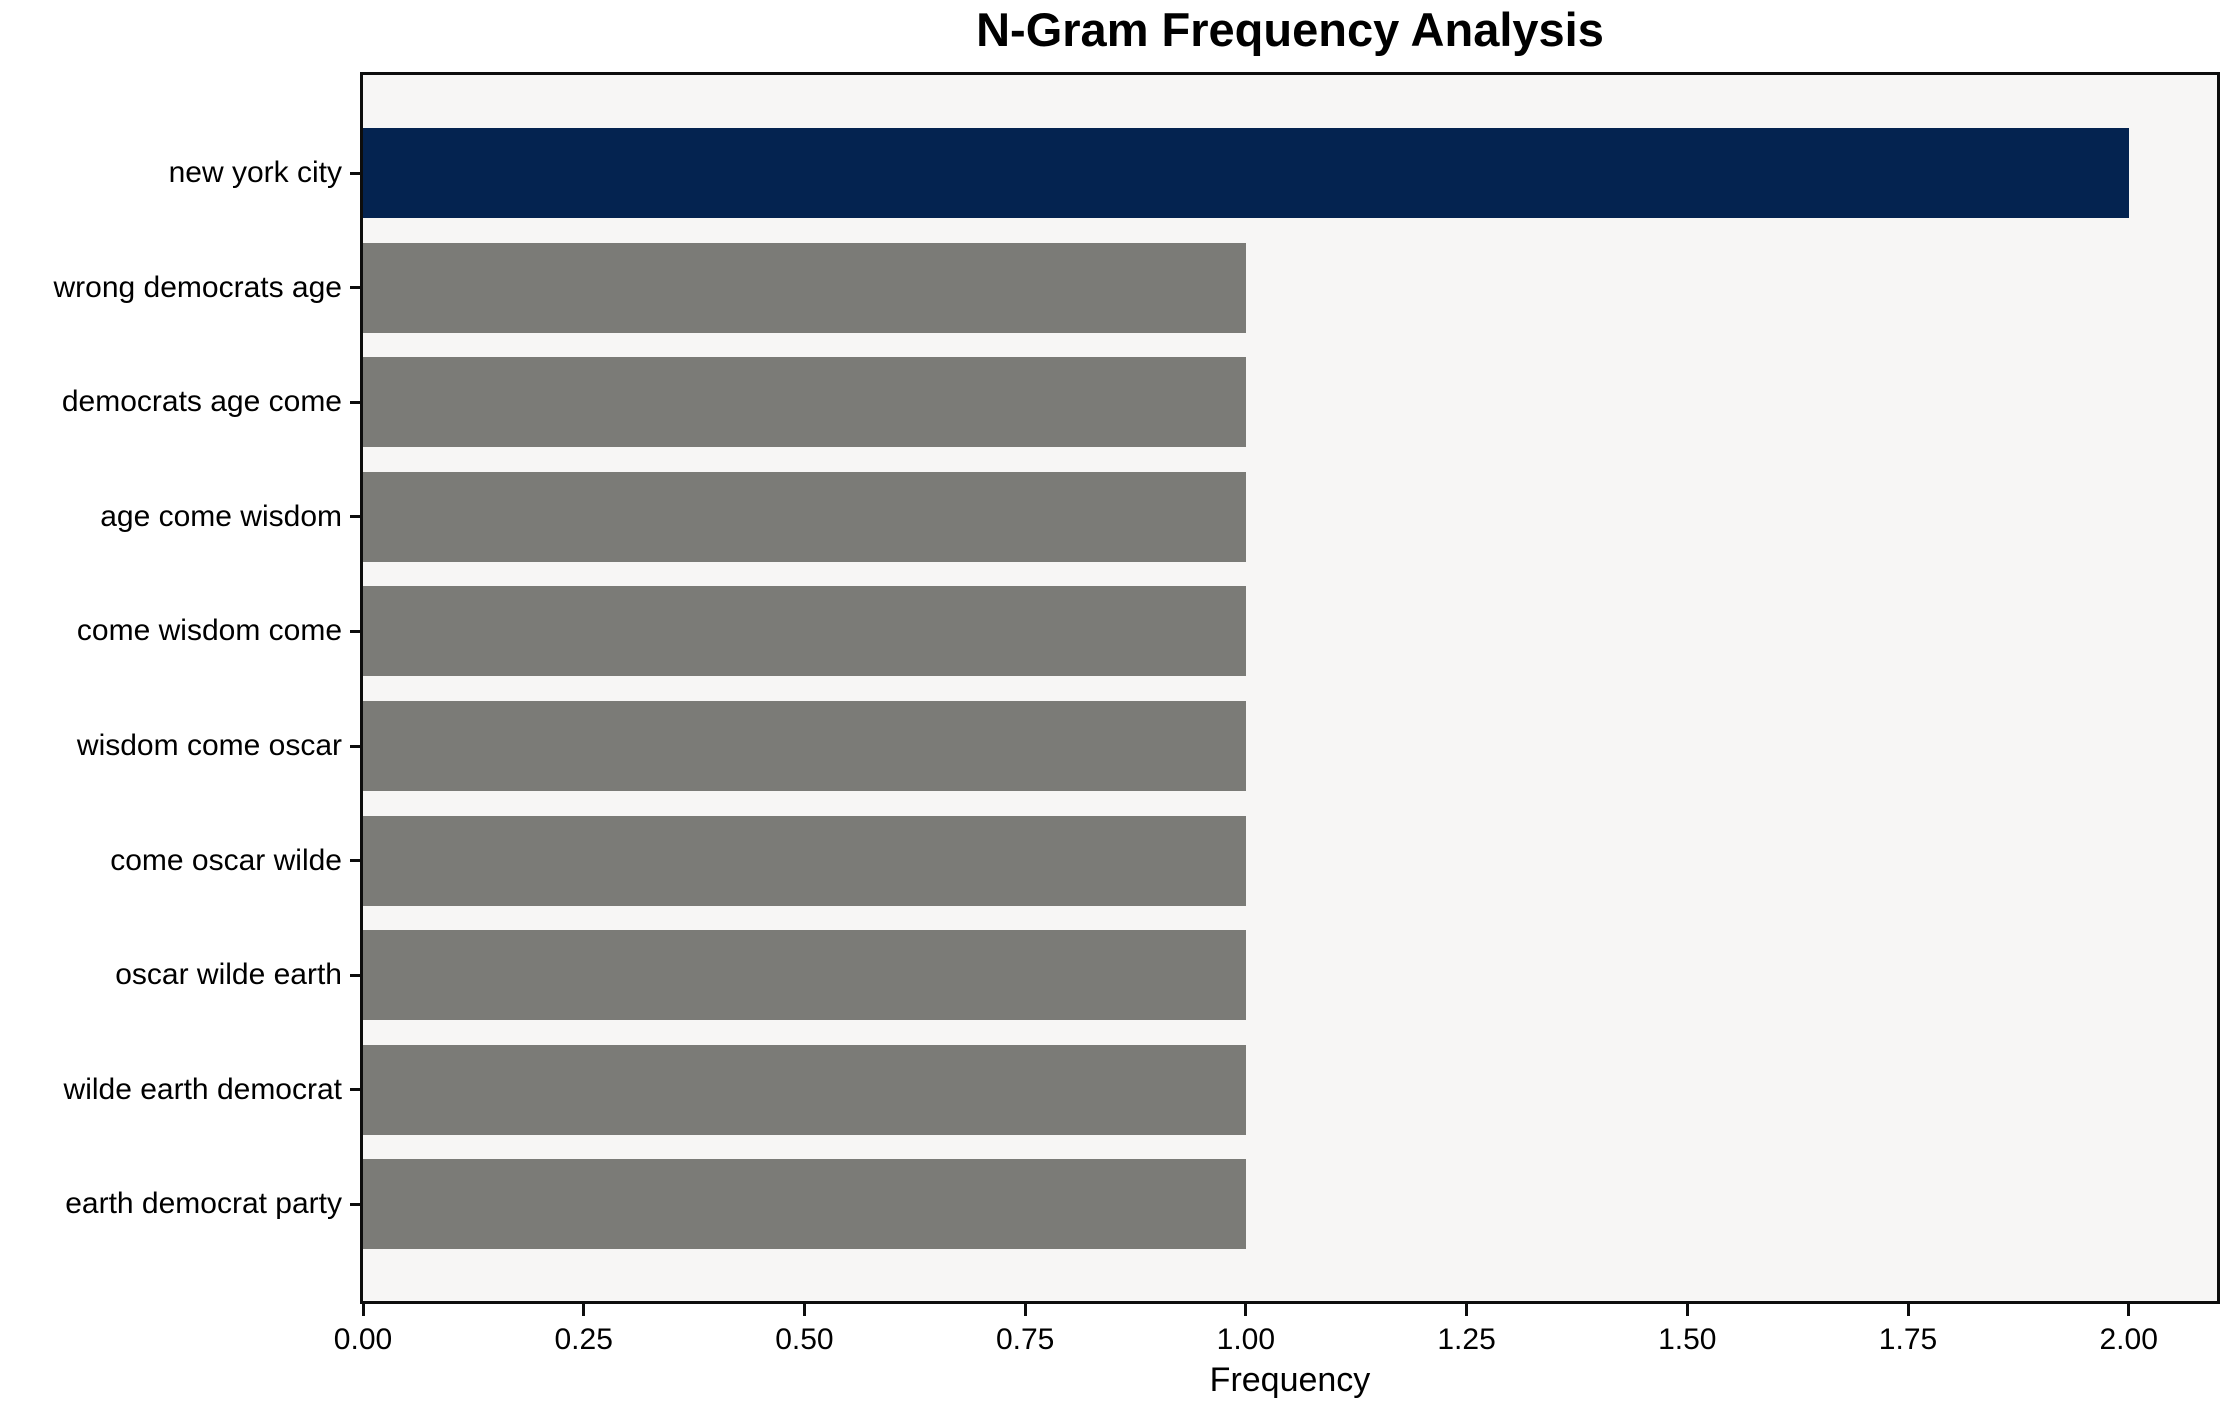  What do you see at coordinates (202, 1089) in the screenshot?
I see `y-tick-label: wilde earth democrat` at bounding box center [202, 1089].